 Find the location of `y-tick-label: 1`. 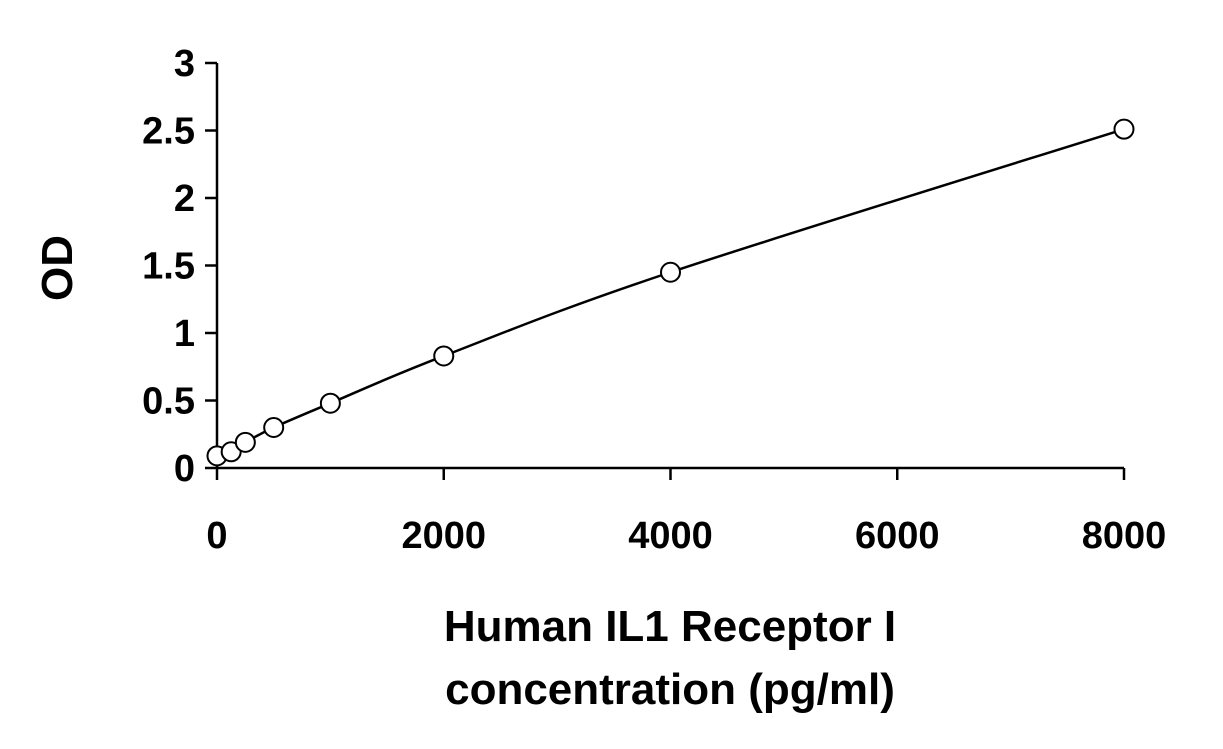

y-tick-label: 1 is located at coordinates (184, 334).